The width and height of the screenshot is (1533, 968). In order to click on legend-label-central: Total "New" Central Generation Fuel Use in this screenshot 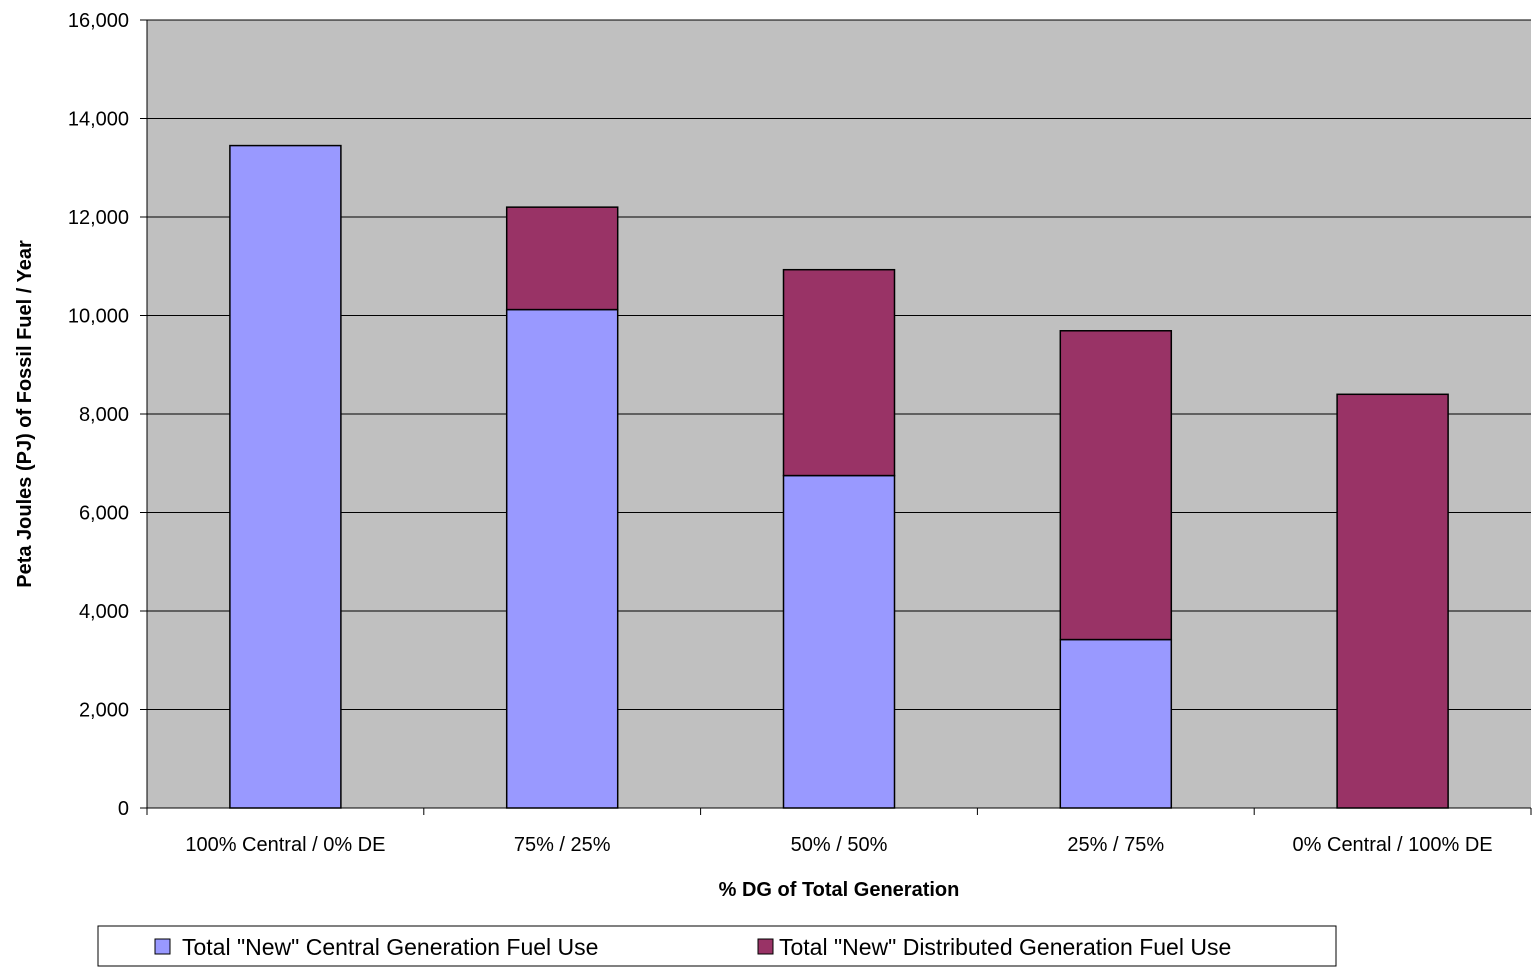, I will do `click(390, 947)`.